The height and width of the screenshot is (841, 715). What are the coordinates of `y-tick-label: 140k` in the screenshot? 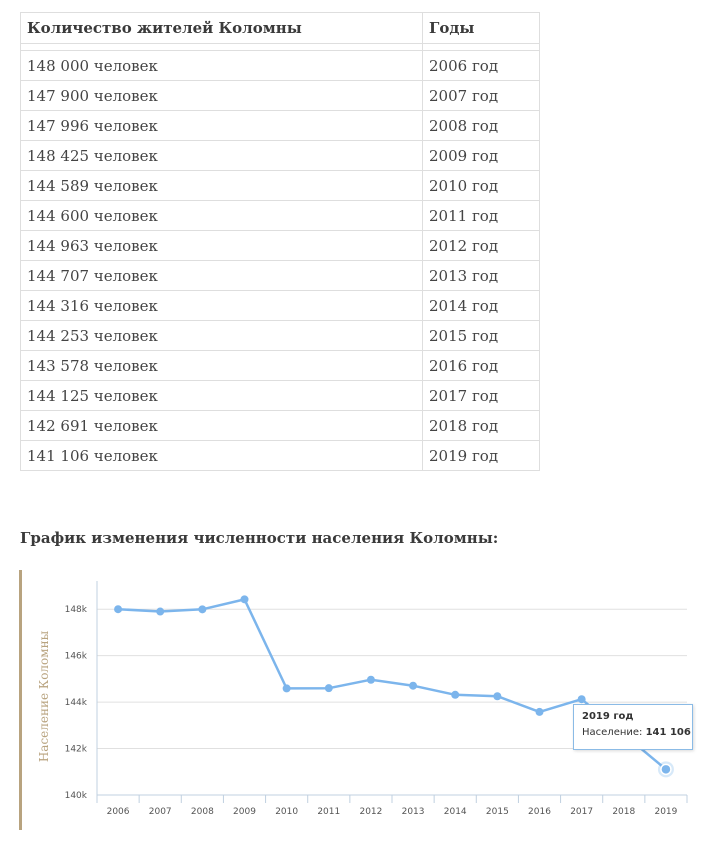 It's located at (76, 796).